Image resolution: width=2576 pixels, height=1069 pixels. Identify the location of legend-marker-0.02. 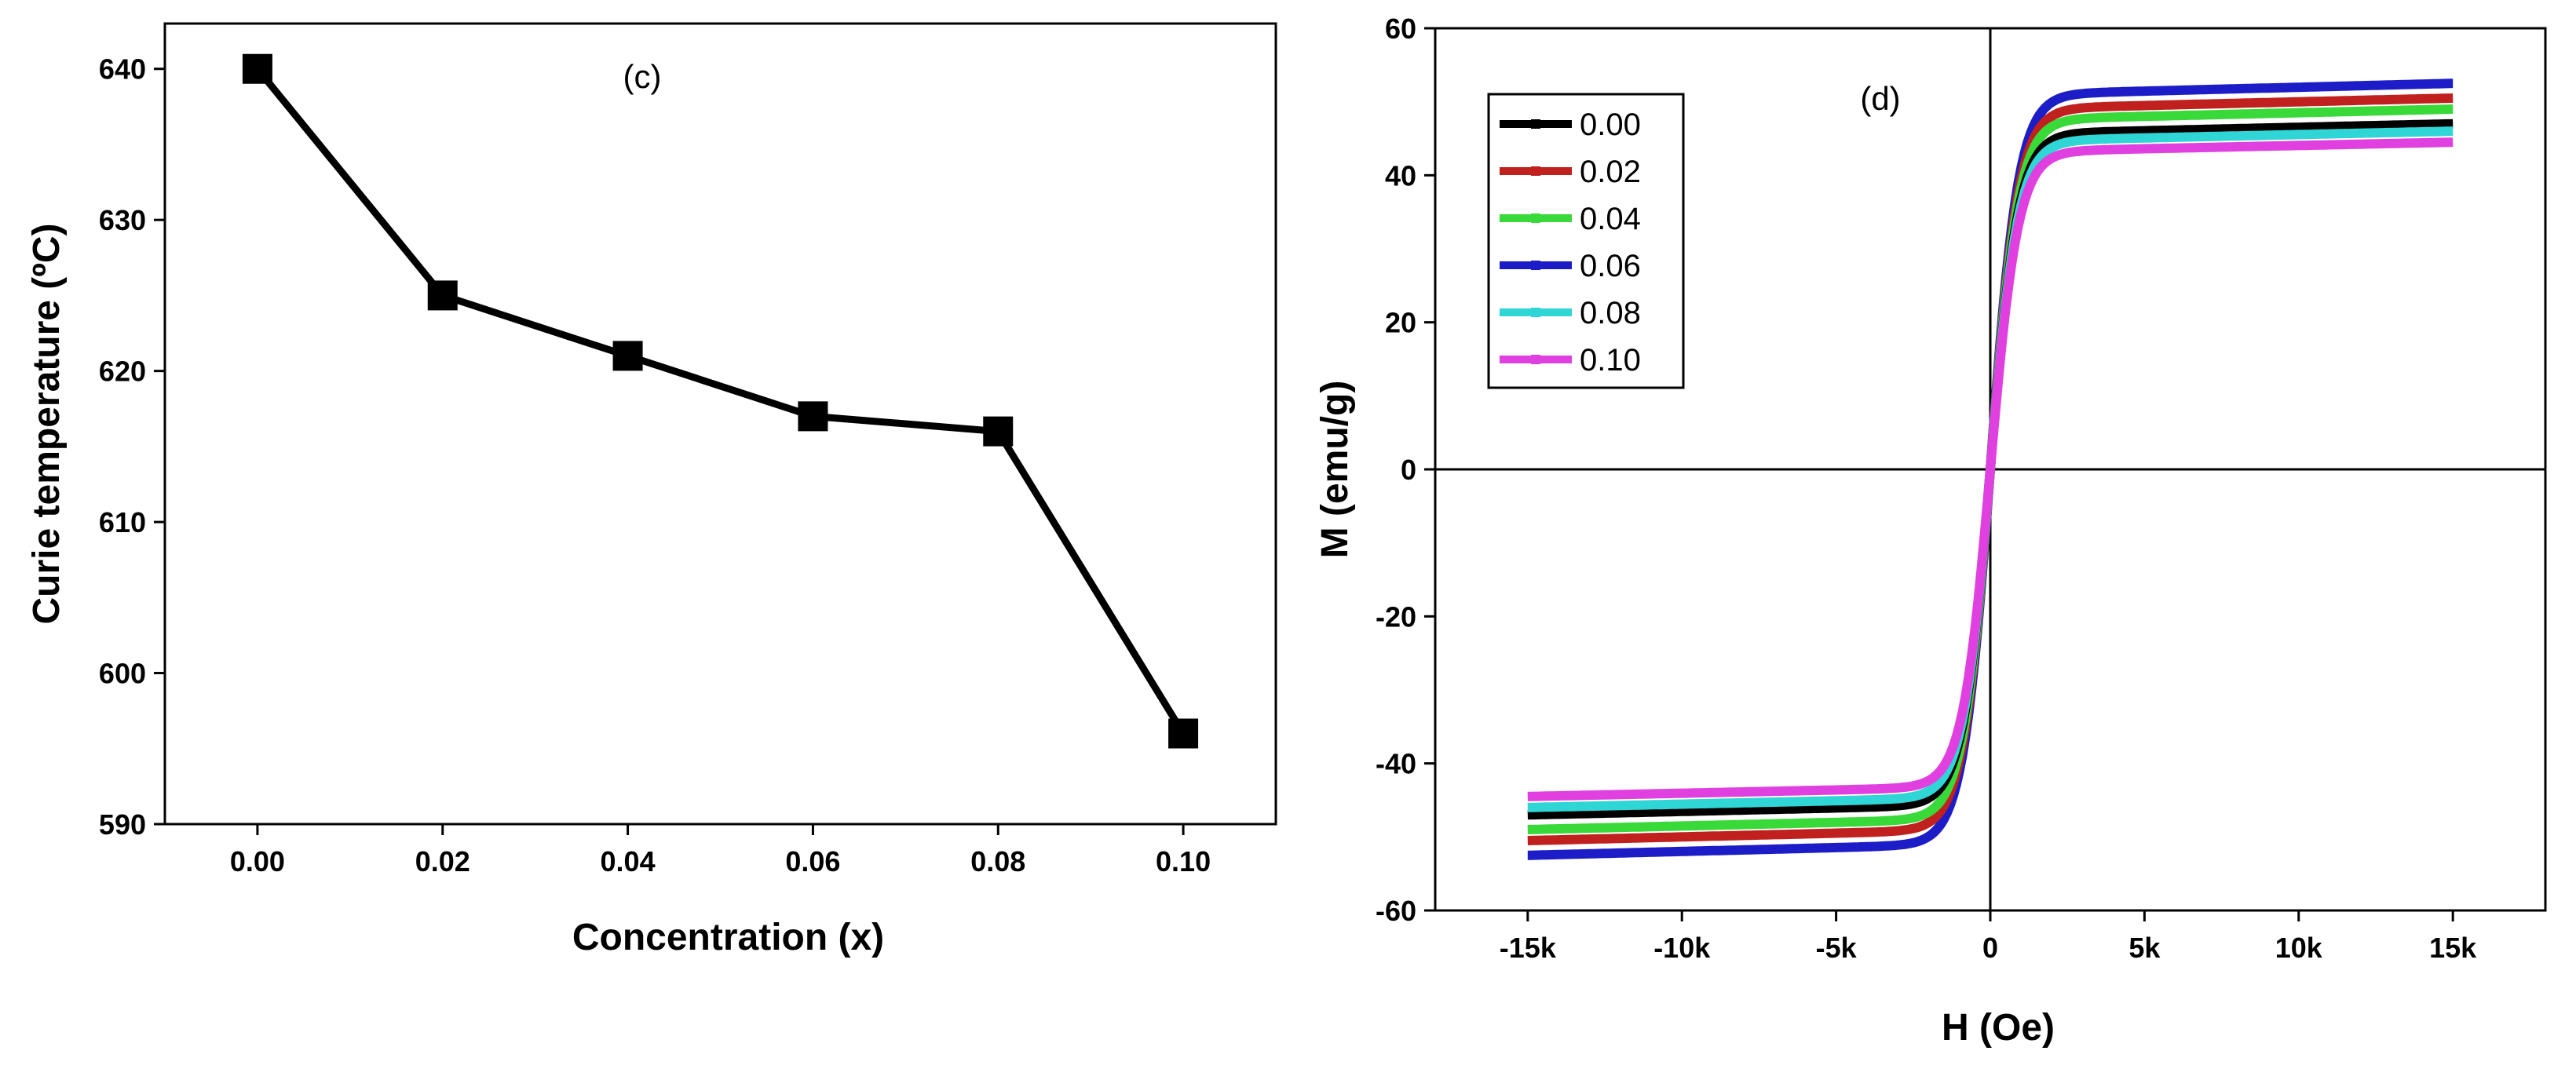
(1535, 171).